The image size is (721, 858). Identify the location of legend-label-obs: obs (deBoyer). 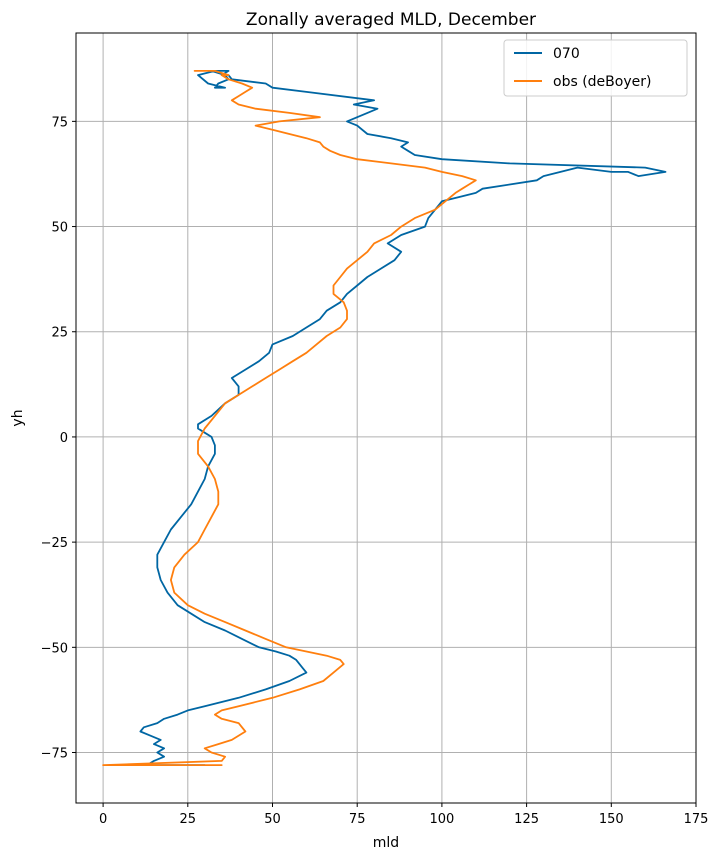
(602, 82).